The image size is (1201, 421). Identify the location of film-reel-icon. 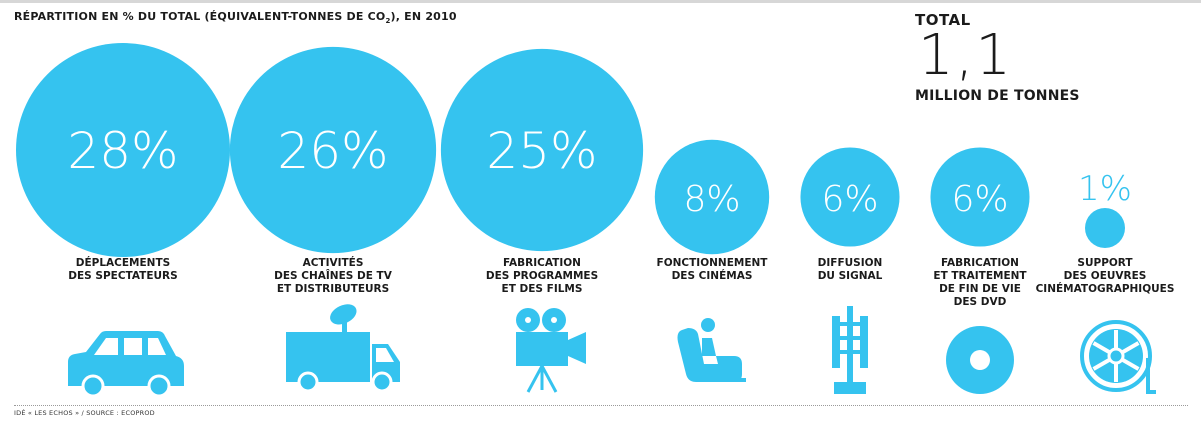
(1118, 357).